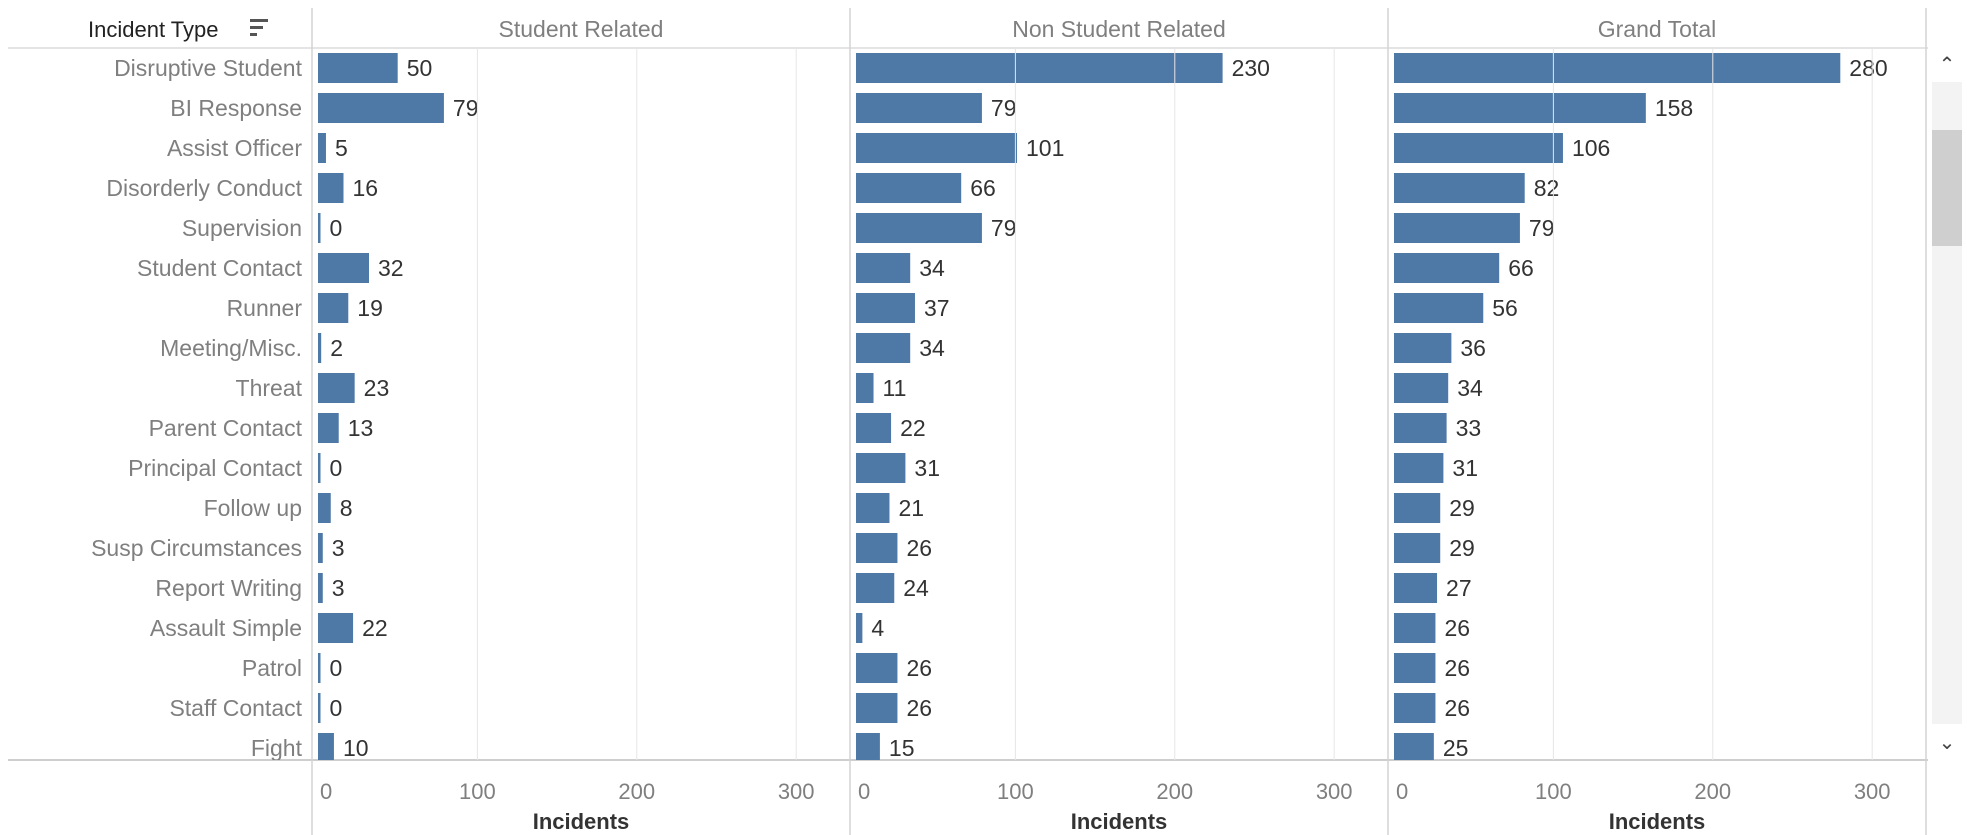 The image size is (1967, 835). Describe the element at coordinates (1947, 403) in the screenshot. I see `vertical-scrollbar: ⌃ ⌄` at that location.